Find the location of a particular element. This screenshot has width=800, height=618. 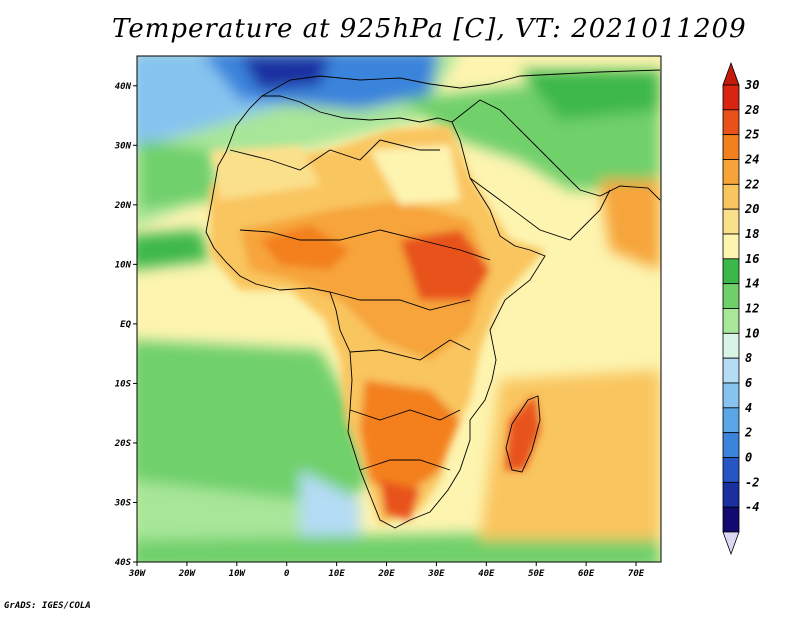

lon-label: 30E is located at coordinates (436, 574).